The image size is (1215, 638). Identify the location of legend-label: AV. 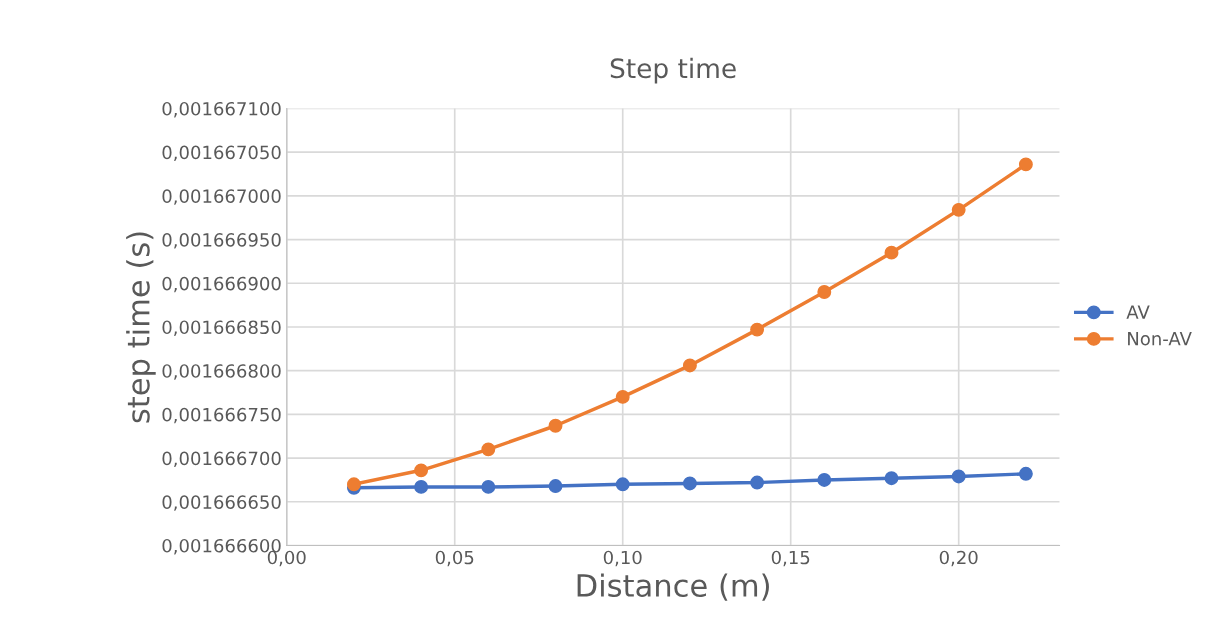
(1138, 312).